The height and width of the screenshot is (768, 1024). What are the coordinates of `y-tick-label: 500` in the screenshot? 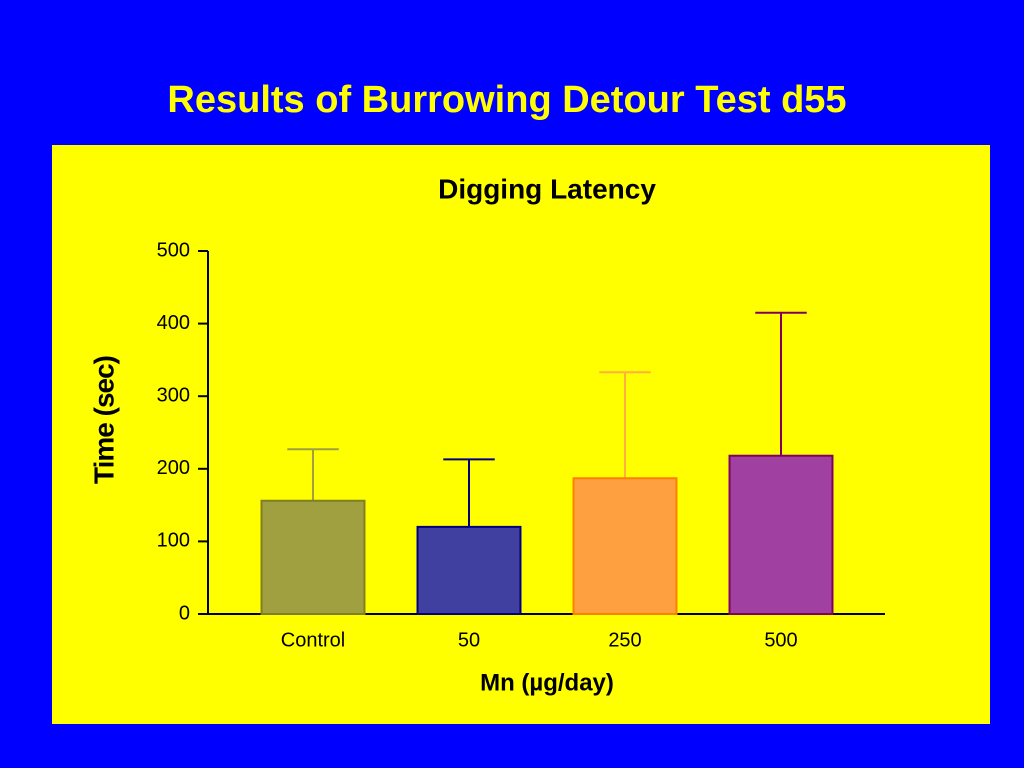 It's located at (173, 250).